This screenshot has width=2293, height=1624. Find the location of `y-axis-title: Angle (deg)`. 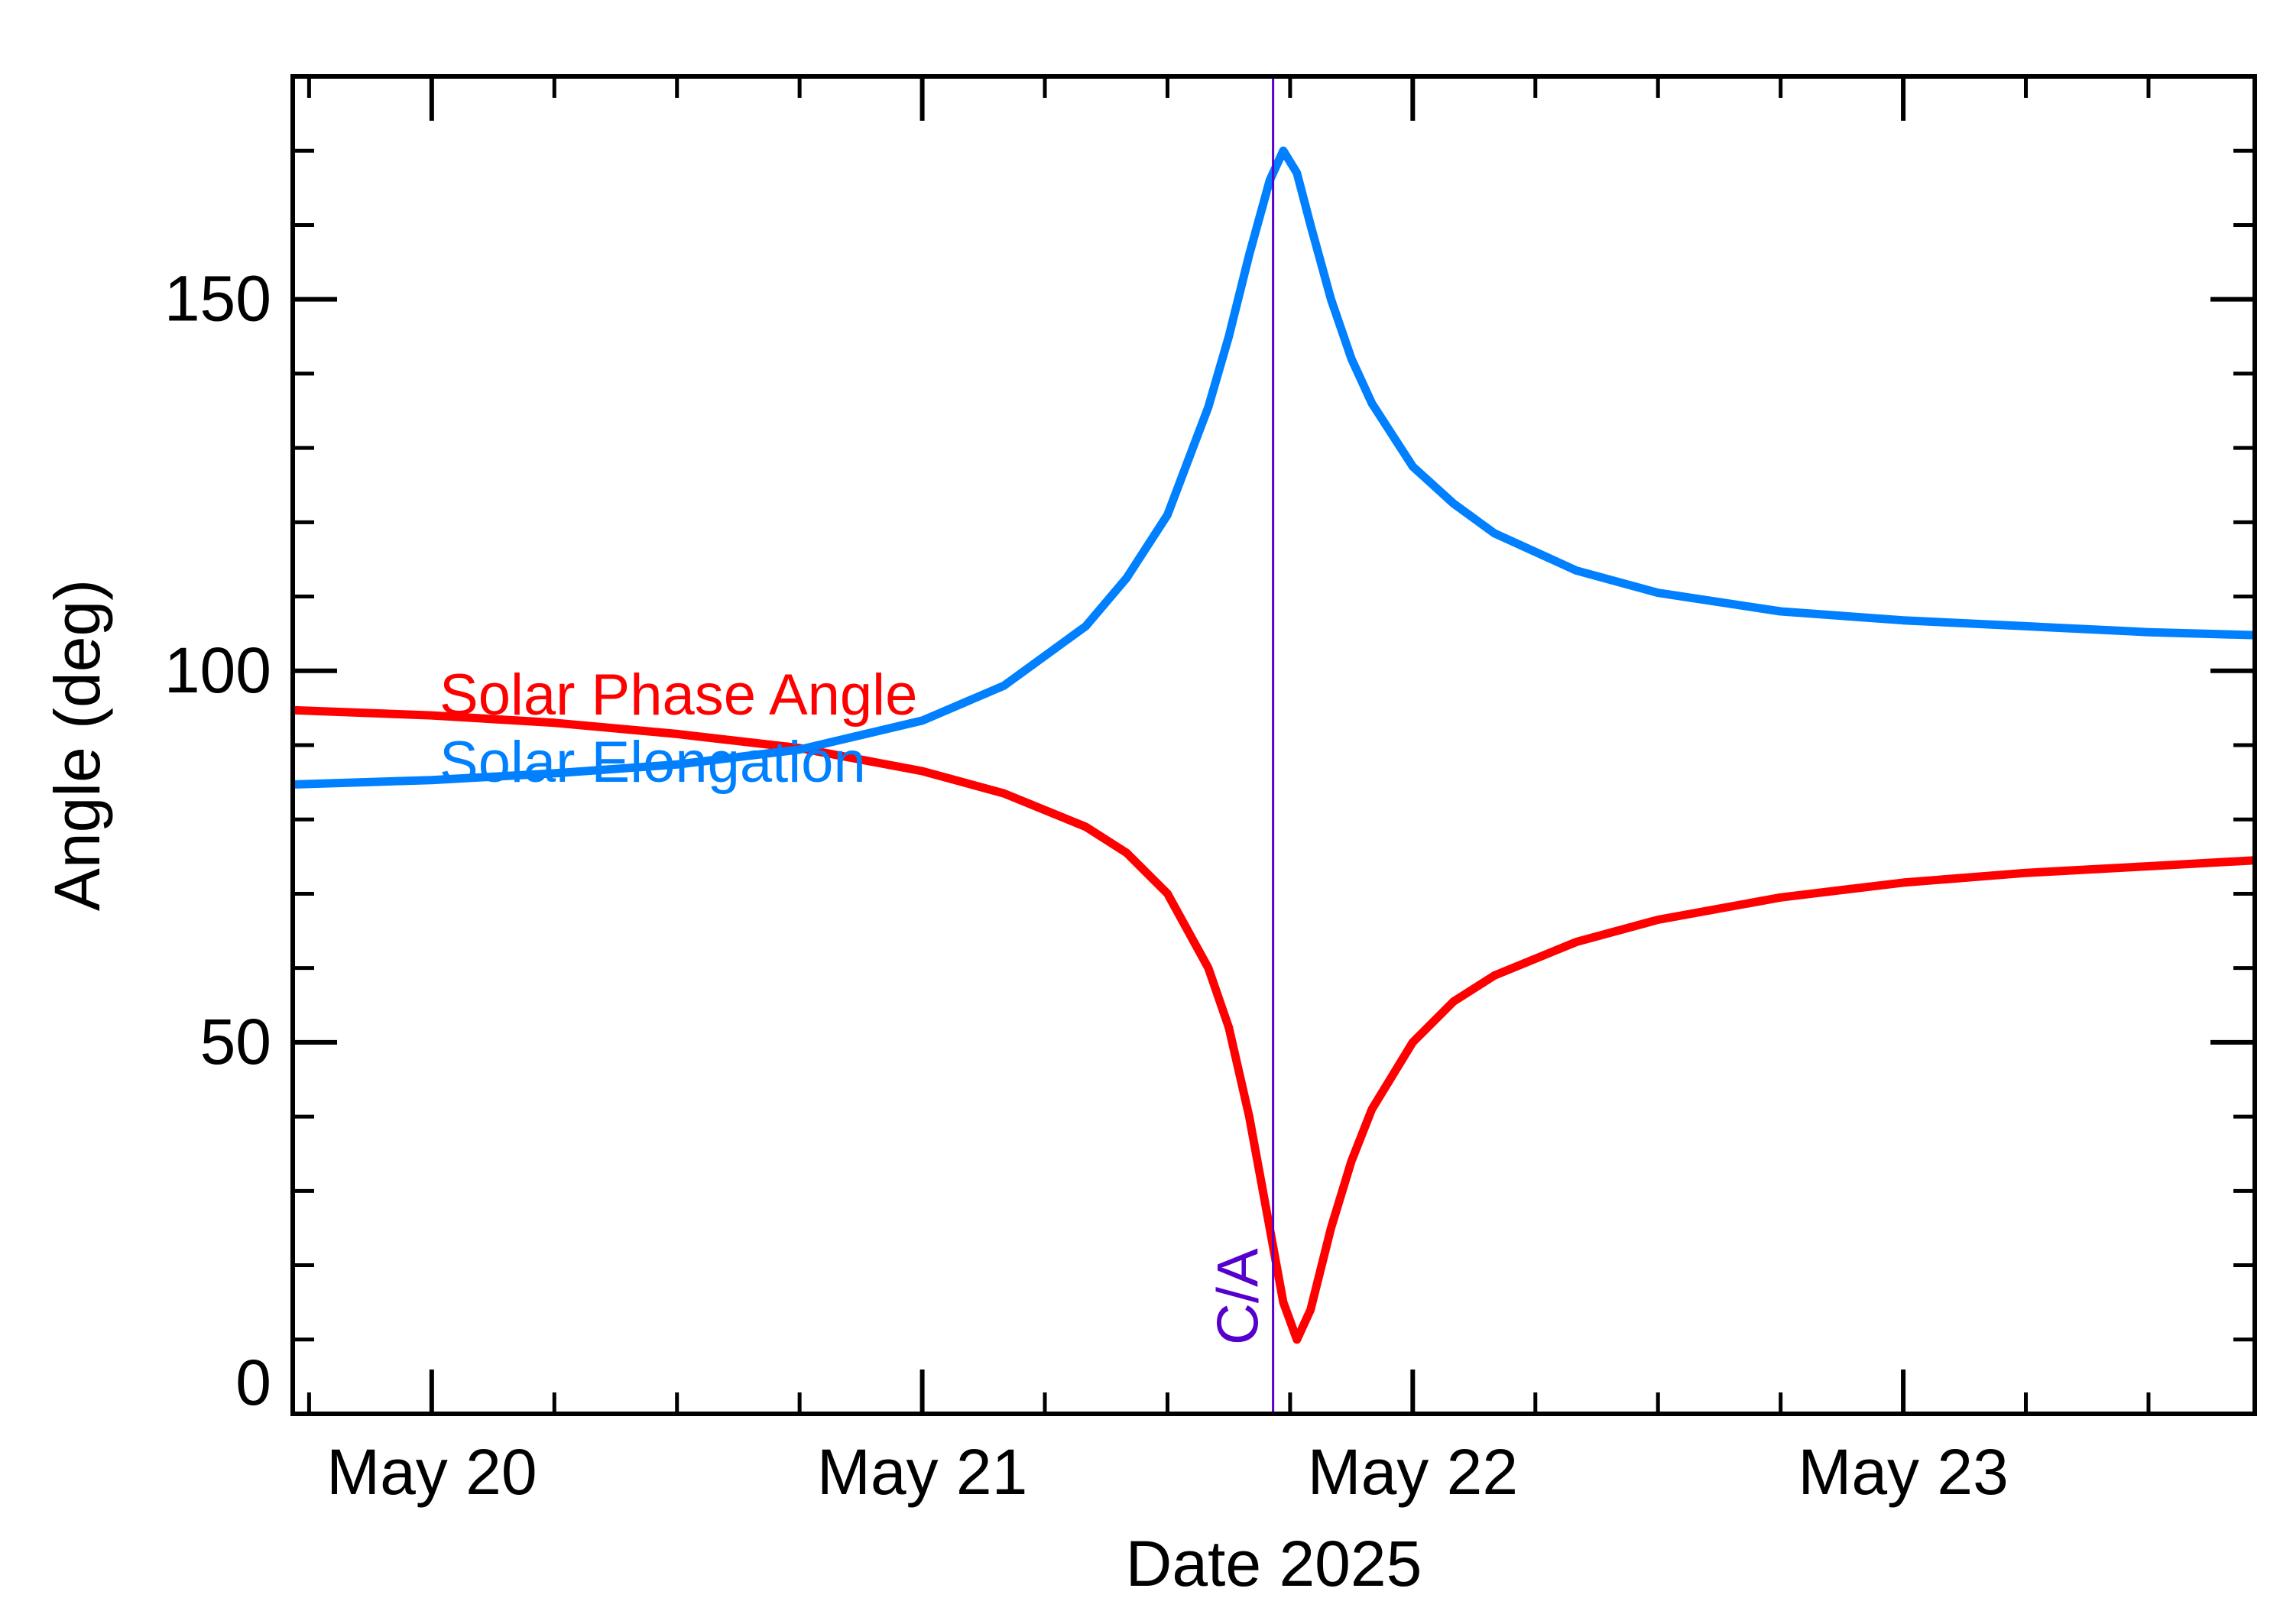

y-axis-title: Angle (deg) is located at coordinates (77, 745).